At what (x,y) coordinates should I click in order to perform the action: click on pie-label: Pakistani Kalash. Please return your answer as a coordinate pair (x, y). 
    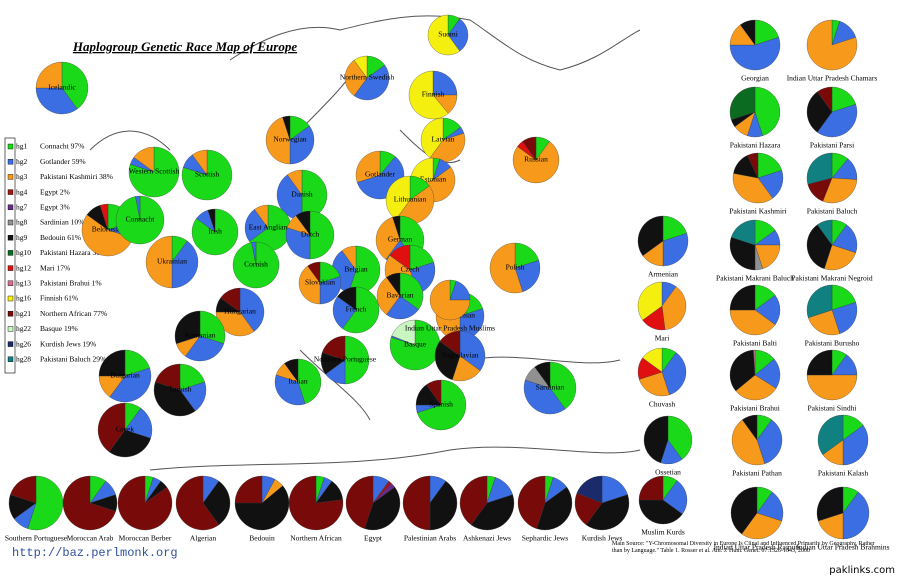
    Looking at the image, I should click on (843, 473).